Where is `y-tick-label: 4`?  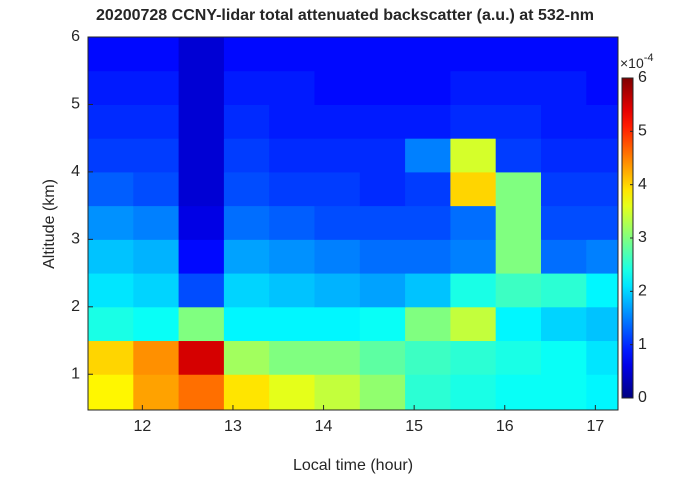 y-tick-label: 4 is located at coordinates (75, 171).